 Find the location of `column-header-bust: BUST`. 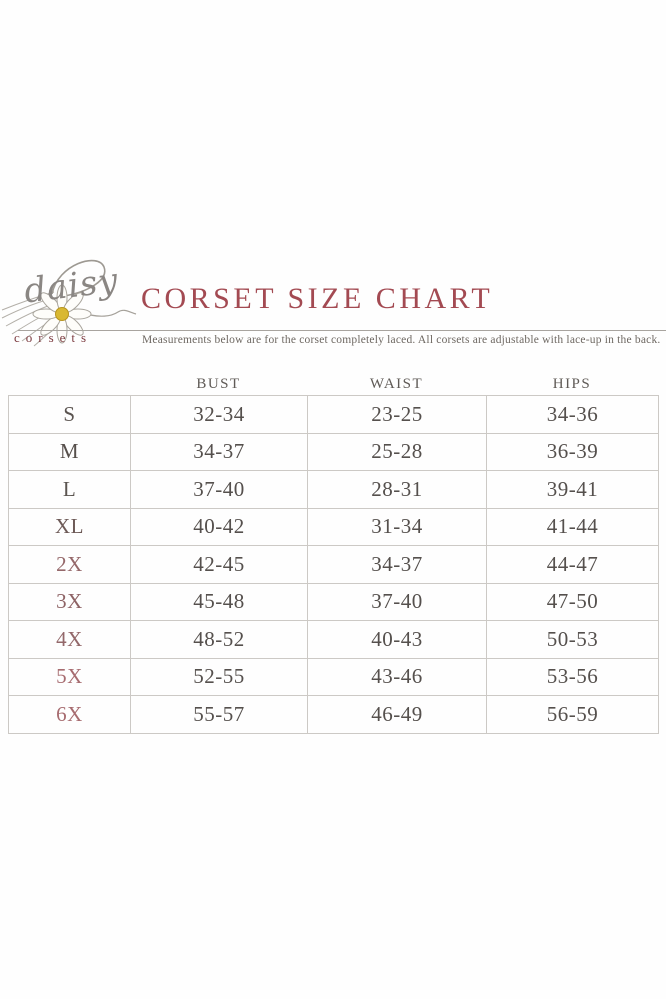

column-header-bust: BUST is located at coordinates (218, 384).